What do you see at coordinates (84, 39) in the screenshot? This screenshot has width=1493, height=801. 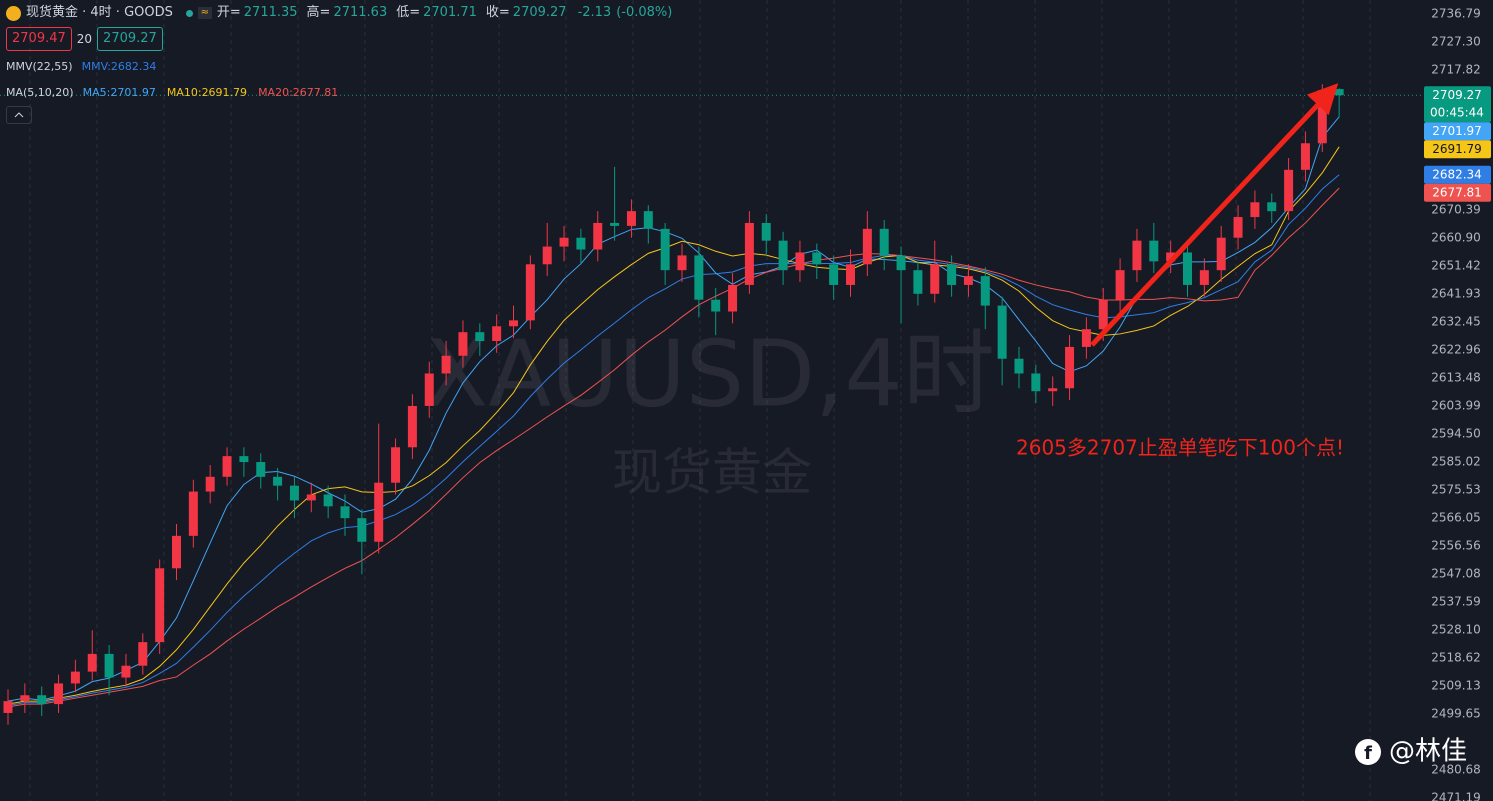 I see `spread: 20` at bounding box center [84, 39].